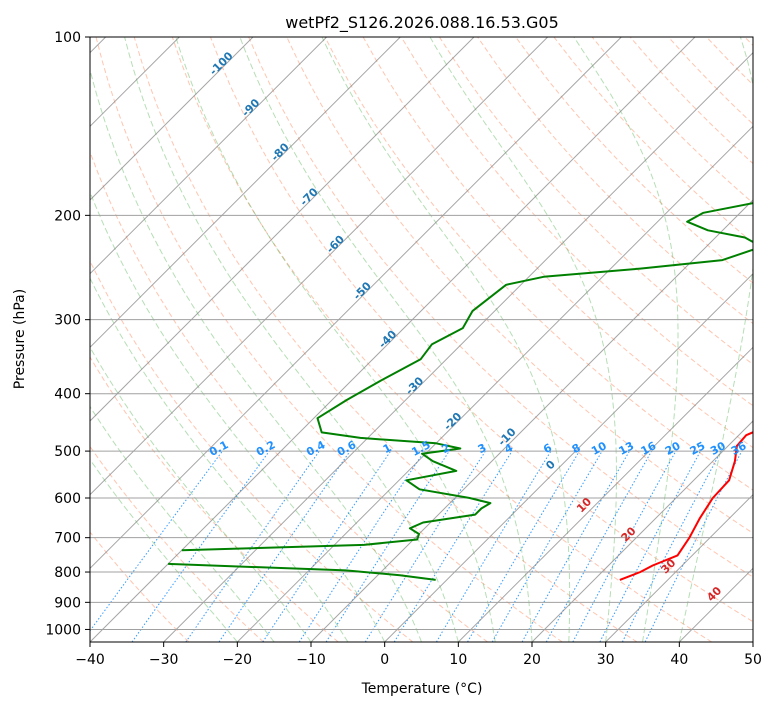 This screenshot has height=708, width=775. What do you see at coordinates (302, 571) in the screenshot?
I see `dewpoint-line` at bounding box center [302, 571].